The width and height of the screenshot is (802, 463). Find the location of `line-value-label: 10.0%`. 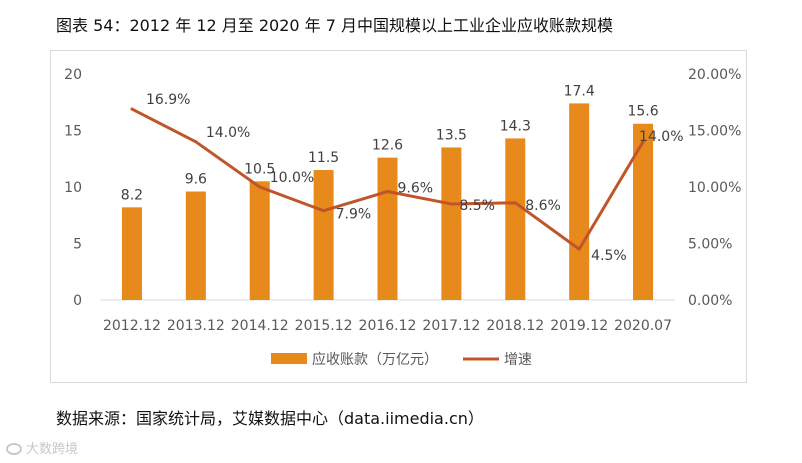

line-value-label: 10.0% is located at coordinates (292, 178).